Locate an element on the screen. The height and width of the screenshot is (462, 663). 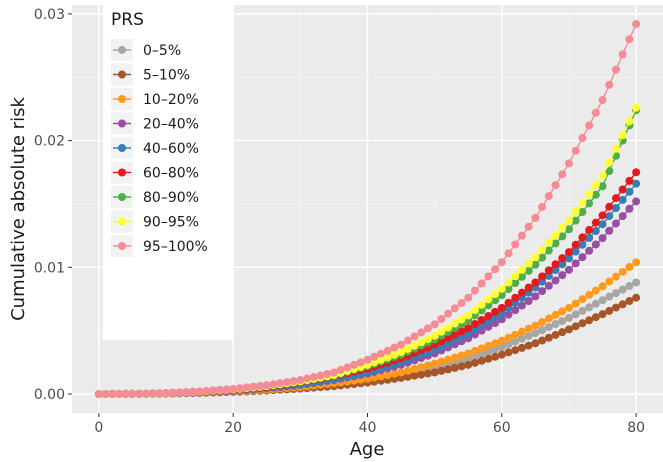
legend-label: 0–5% is located at coordinates (162, 51).